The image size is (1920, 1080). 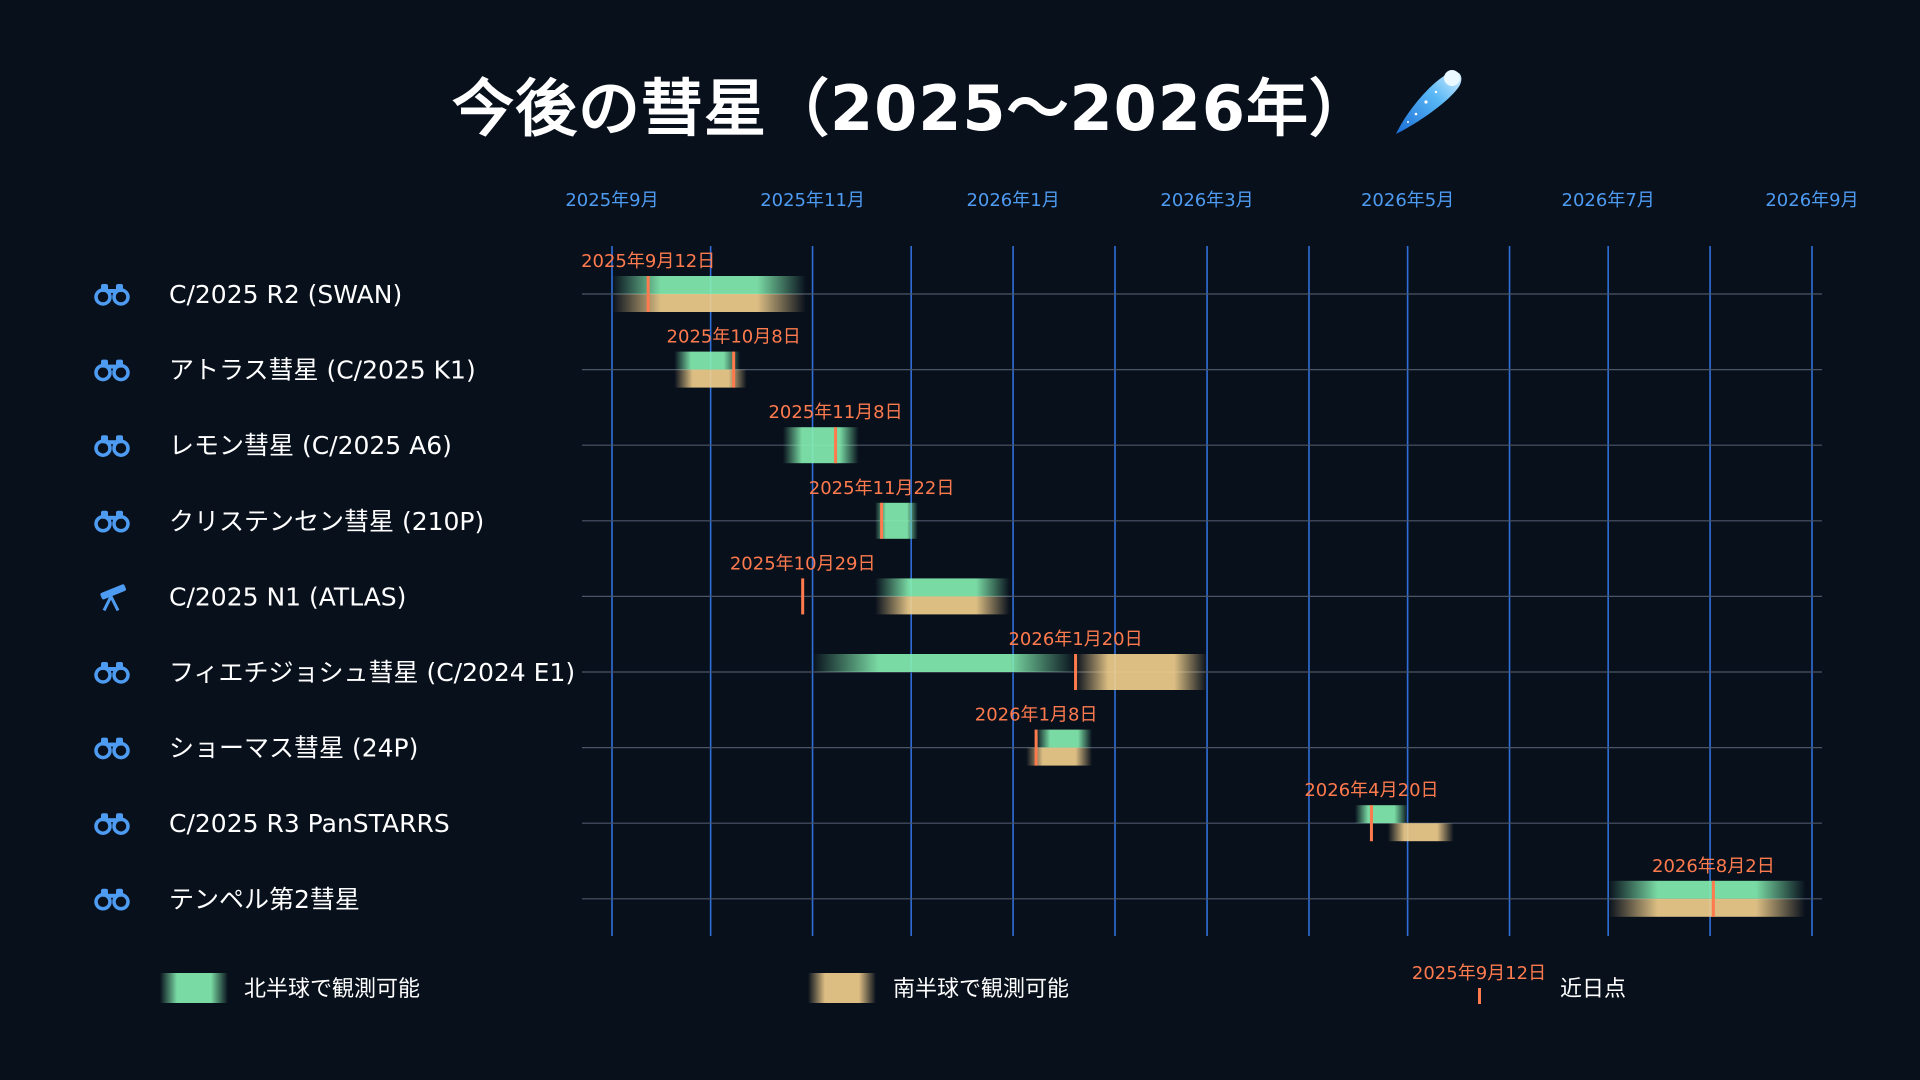 What do you see at coordinates (309, 823) in the screenshot?
I see `comet-name-label: C/2025 R3 PanSTARRS` at bounding box center [309, 823].